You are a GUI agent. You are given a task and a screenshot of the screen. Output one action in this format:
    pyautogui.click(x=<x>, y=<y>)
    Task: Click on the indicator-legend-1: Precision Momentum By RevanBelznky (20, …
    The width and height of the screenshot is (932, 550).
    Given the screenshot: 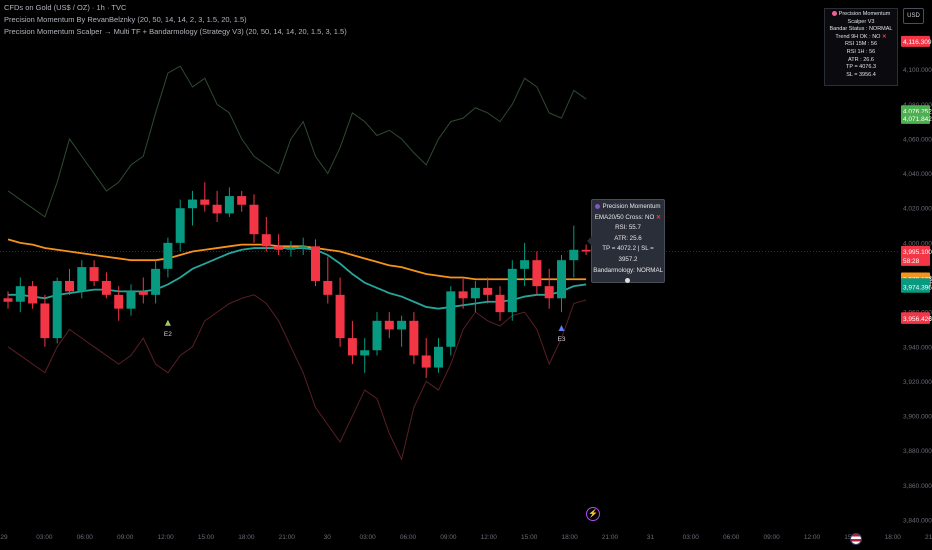 What is the action you would take?
    pyautogui.click(x=125, y=19)
    